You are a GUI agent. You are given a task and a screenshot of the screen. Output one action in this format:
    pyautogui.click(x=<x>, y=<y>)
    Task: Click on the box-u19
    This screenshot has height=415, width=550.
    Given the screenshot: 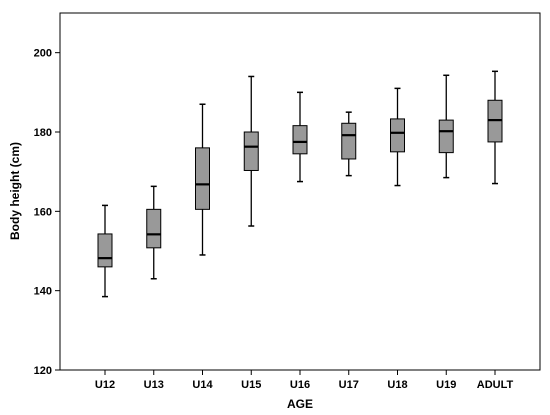 What is the action you would take?
    pyautogui.click(x=446, y=126)
    